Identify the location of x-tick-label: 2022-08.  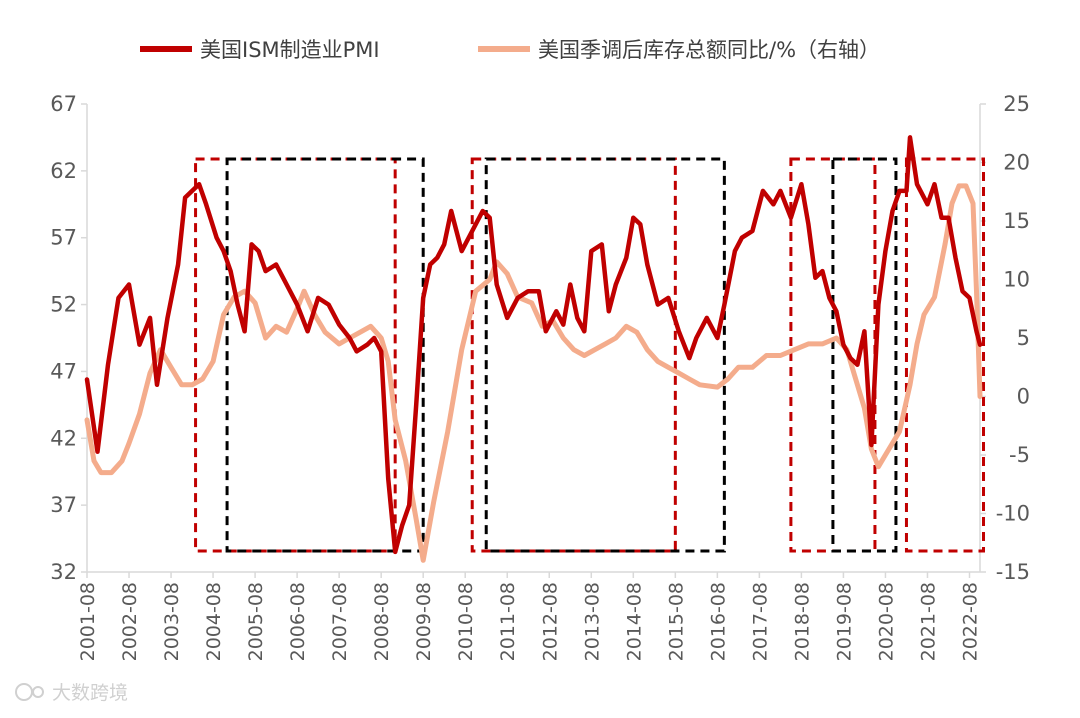
(970, 621).